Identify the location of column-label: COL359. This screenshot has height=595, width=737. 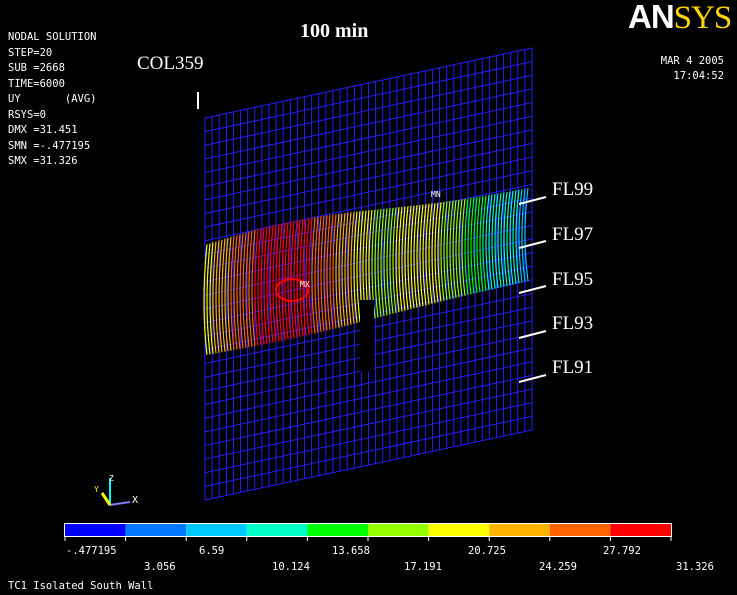
(170, 63).